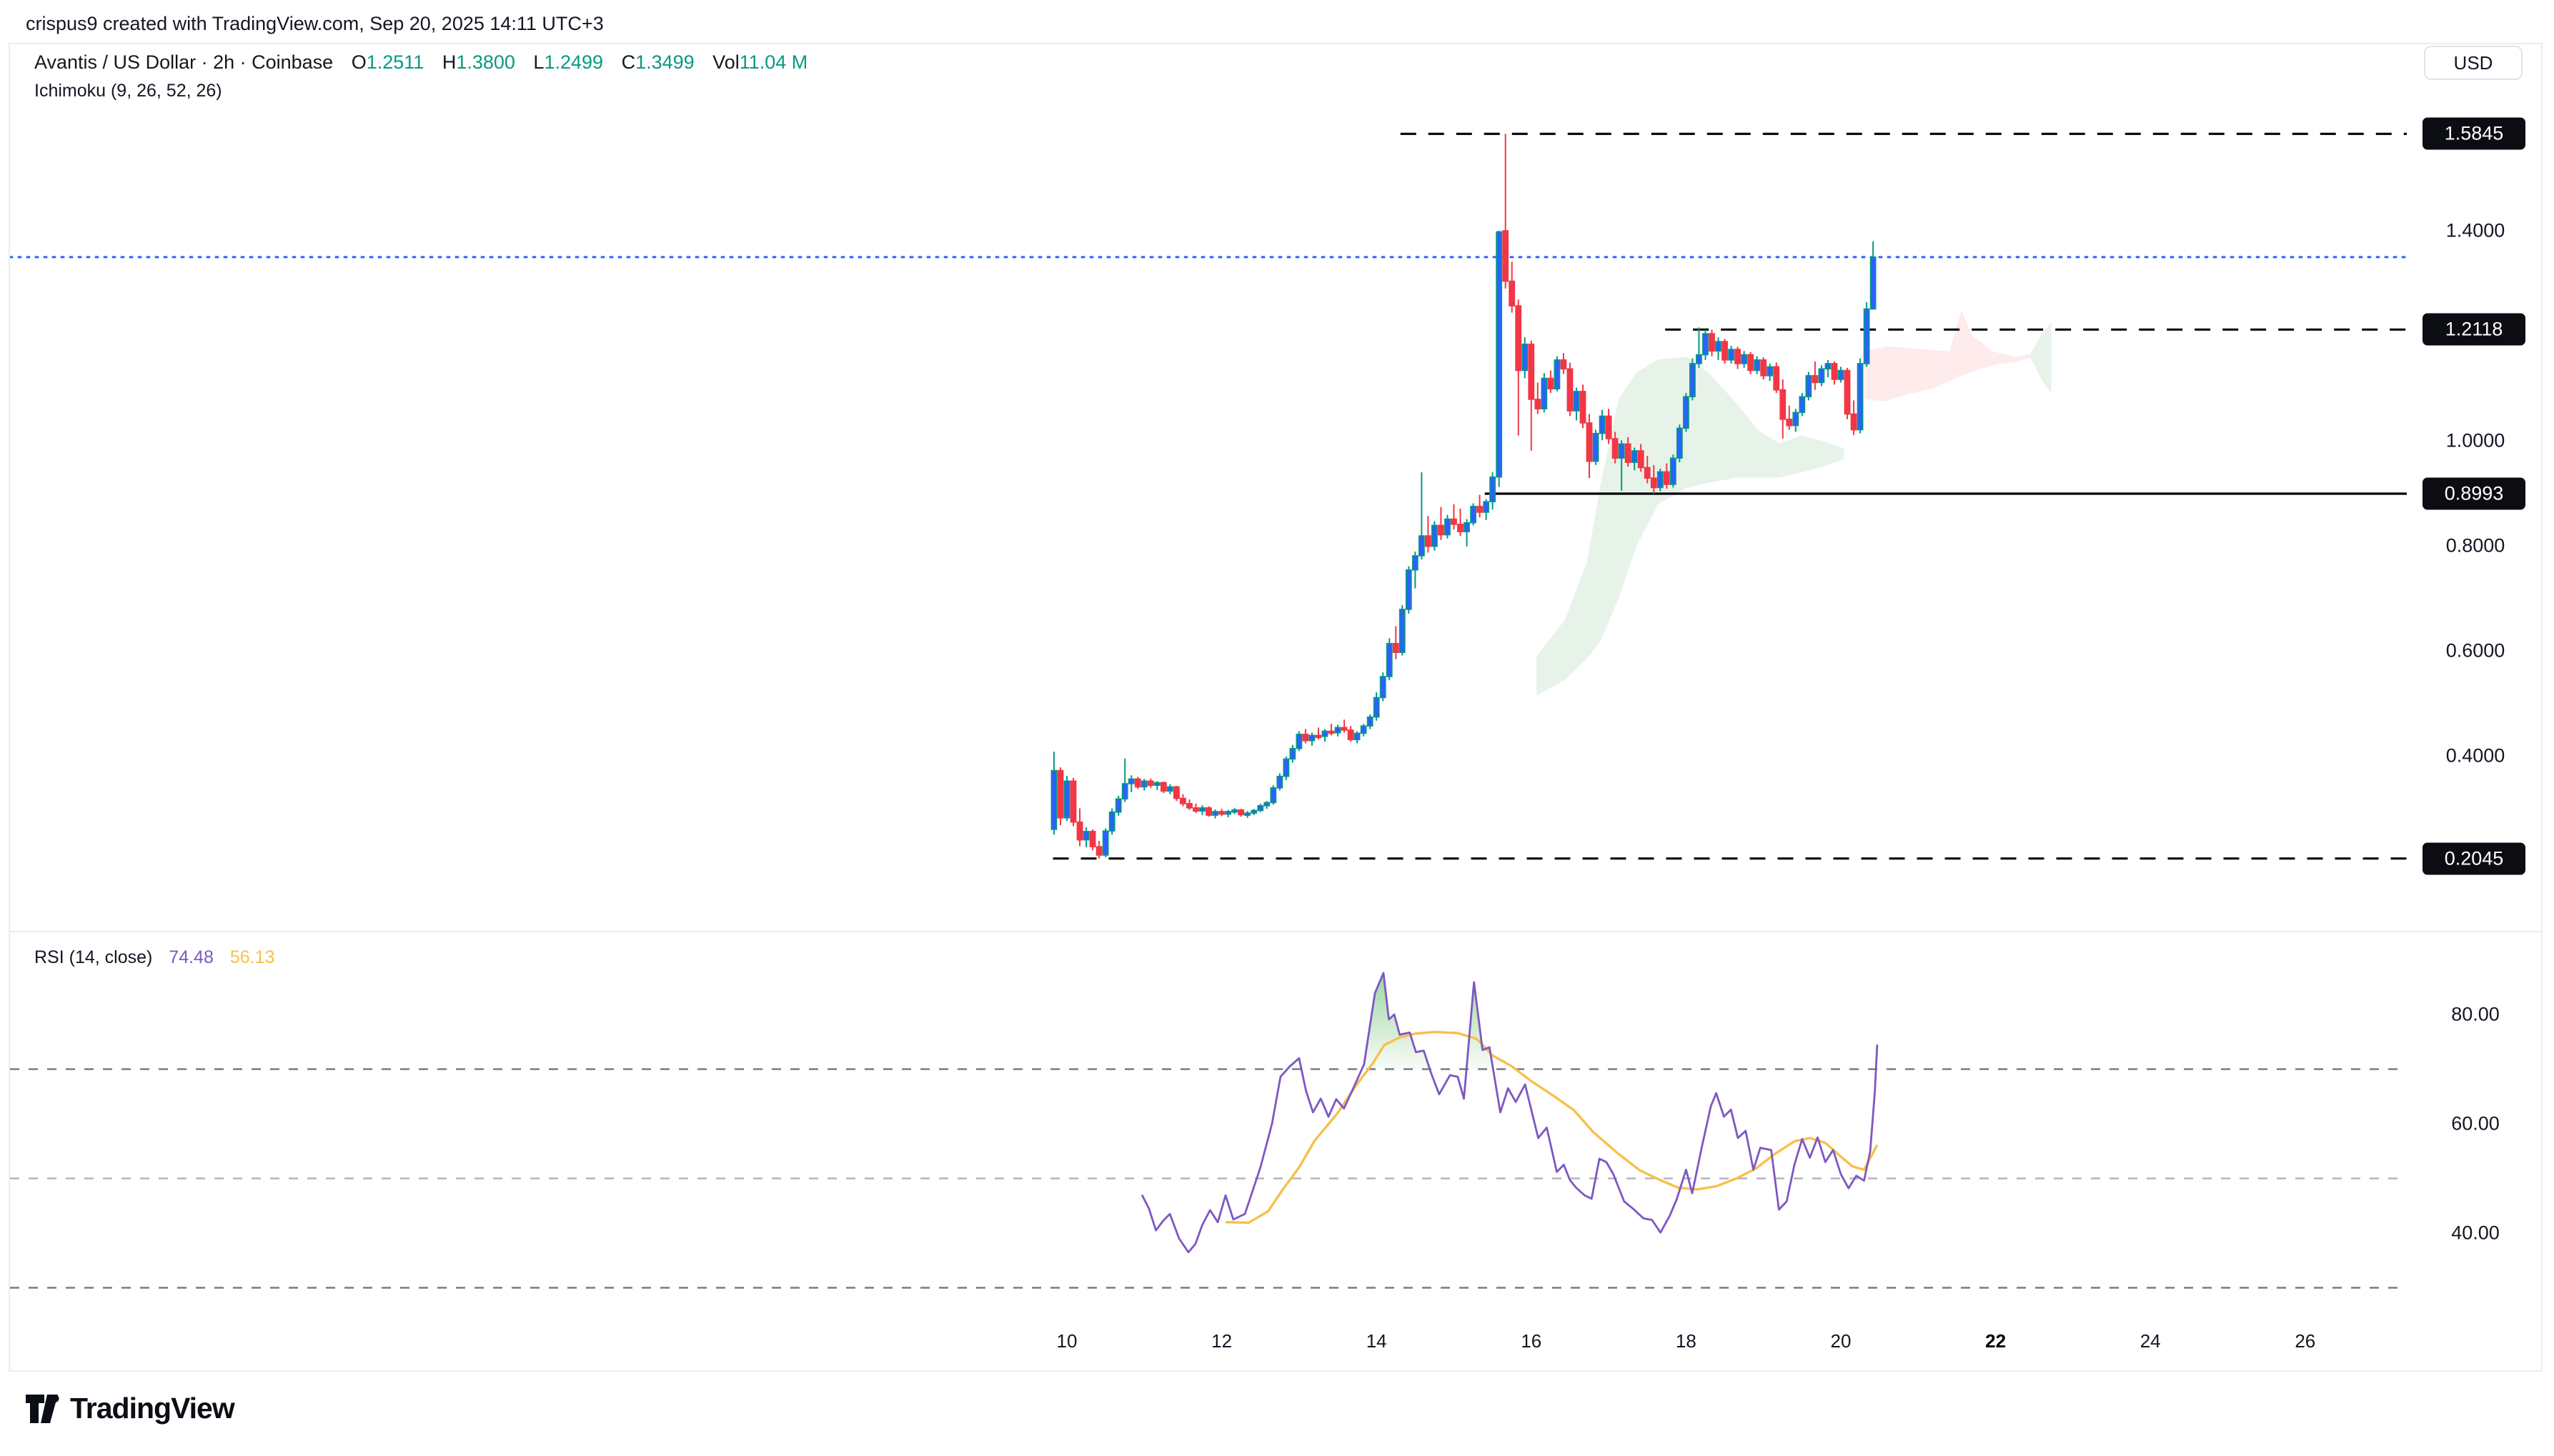 This screenshot has height=1456, width=2554. Describe the element at coordinates (1276, 931) in the screenshot. I see `pane-separator` at that location.